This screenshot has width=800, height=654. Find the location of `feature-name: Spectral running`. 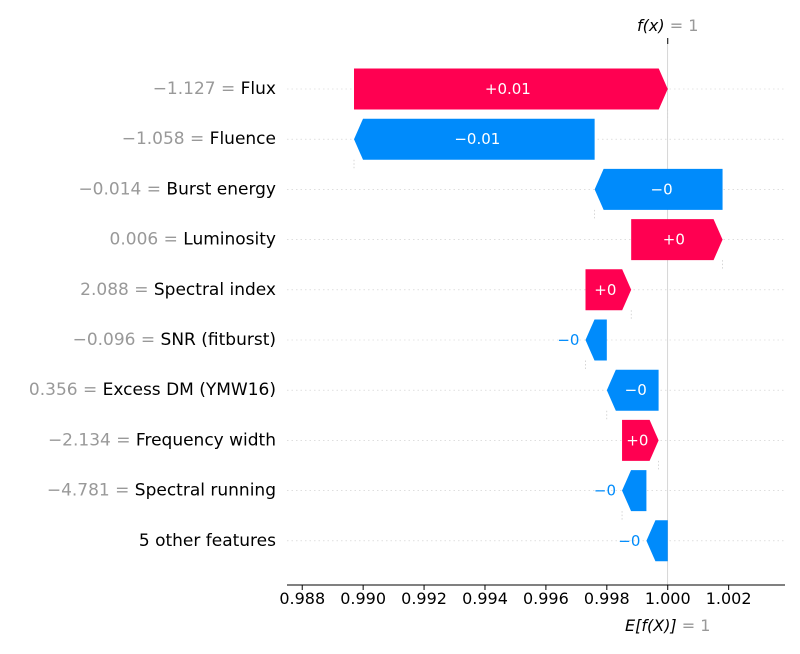

feature-name: Spectral running is located at coordinates (205, 491).